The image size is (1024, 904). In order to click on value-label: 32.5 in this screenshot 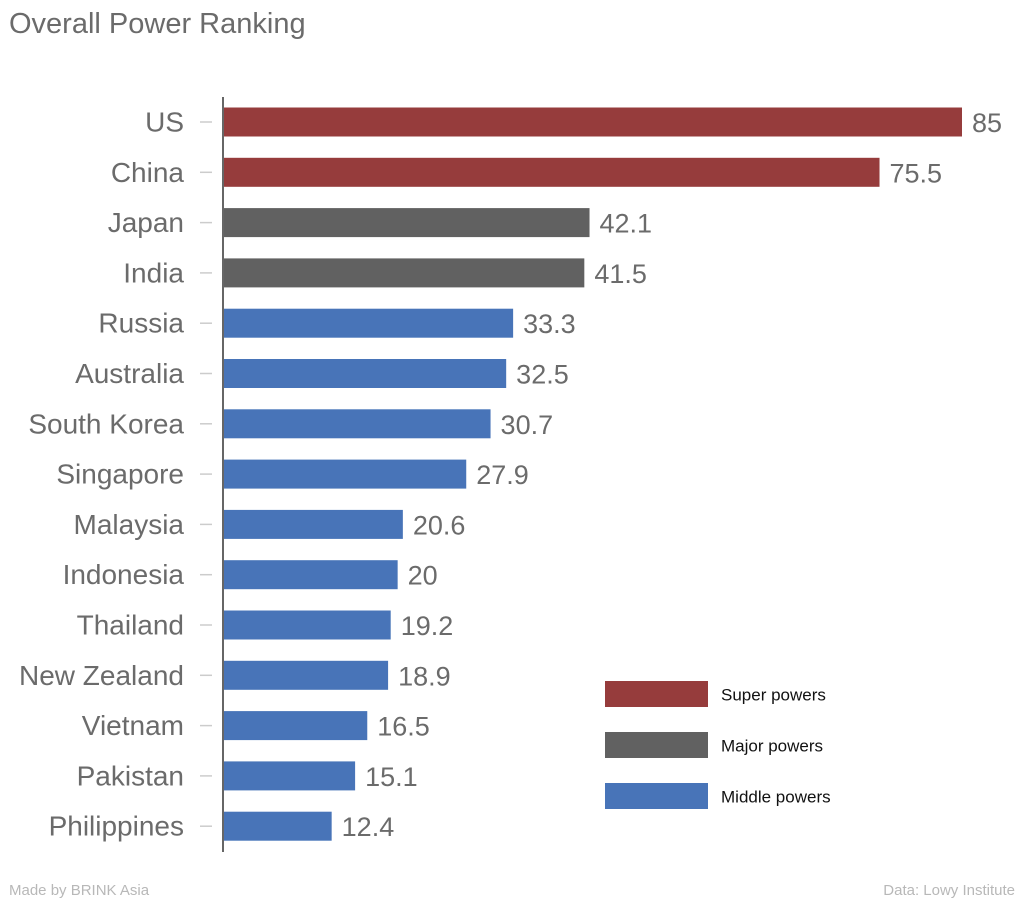, I will do `click(542, 375)`.